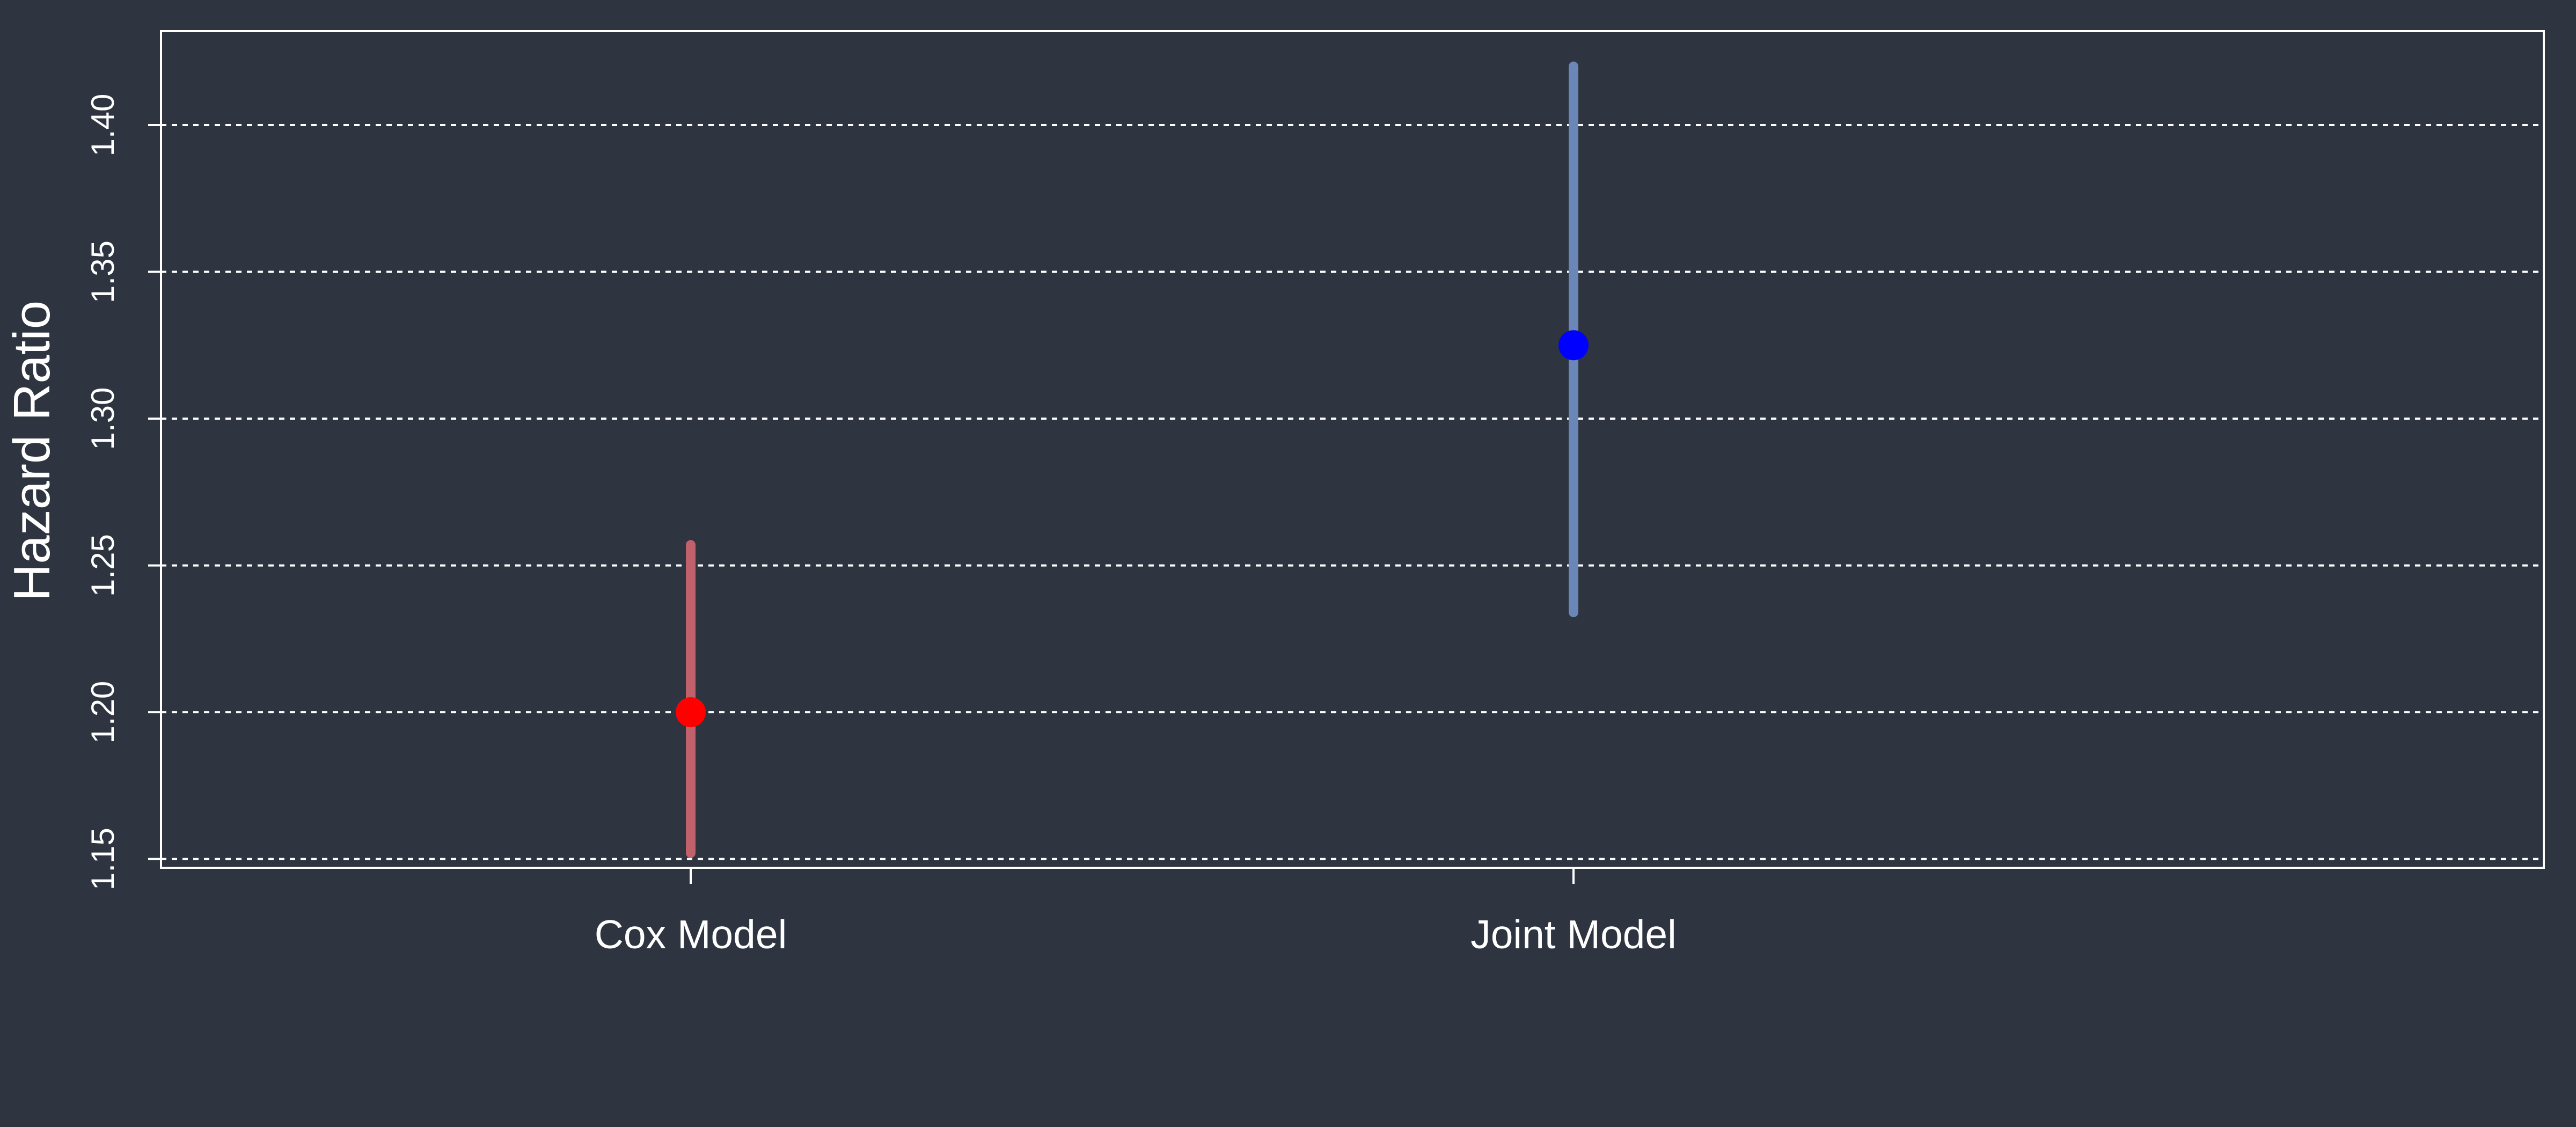  Describe the element at coordinates (103, 565) in the screenshot. I see `y-tick-label: 1.25` at that location.